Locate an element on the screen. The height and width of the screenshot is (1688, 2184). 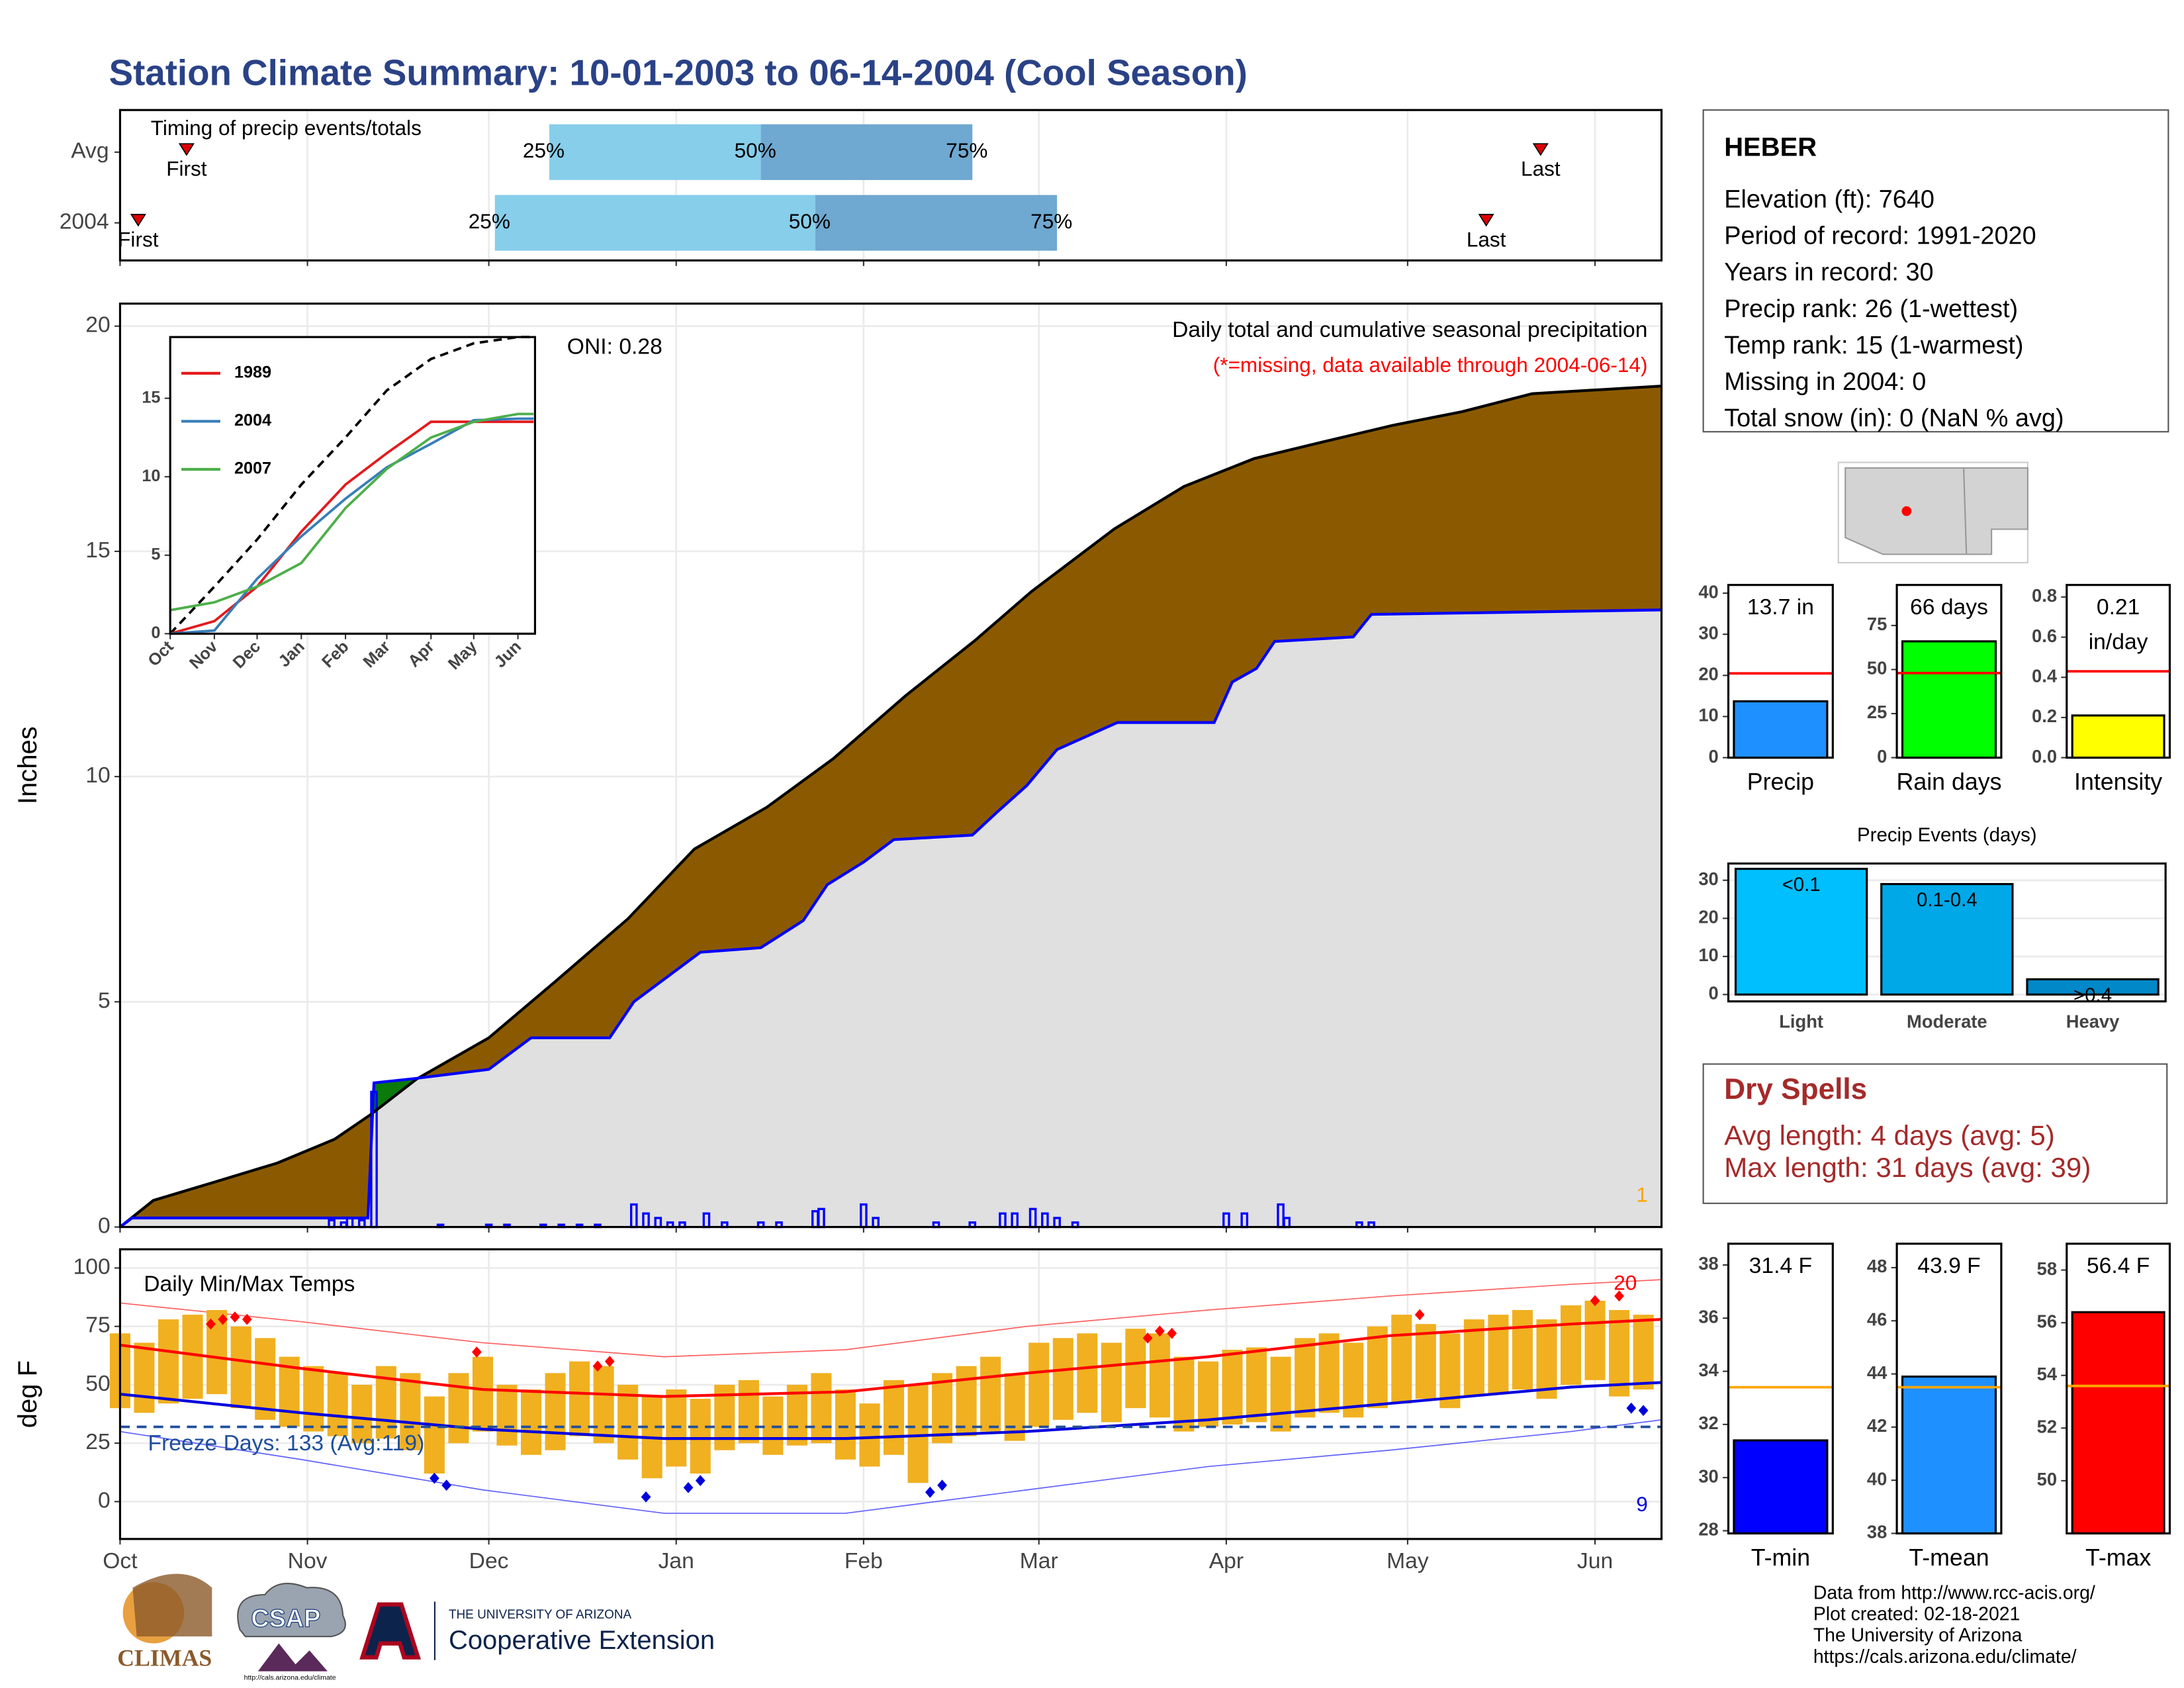
value-label: 66 days is located at coordinates (1949, 607).